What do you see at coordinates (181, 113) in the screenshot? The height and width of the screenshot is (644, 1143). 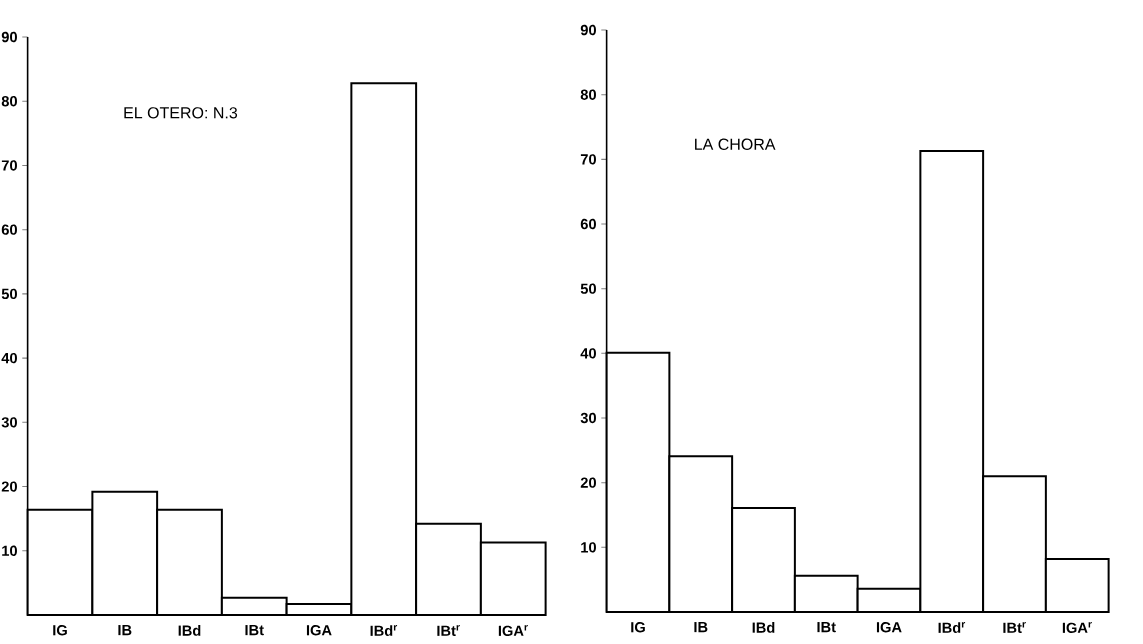 I see `text: EL OTERO: N.3` at bounding box center [181, 113].